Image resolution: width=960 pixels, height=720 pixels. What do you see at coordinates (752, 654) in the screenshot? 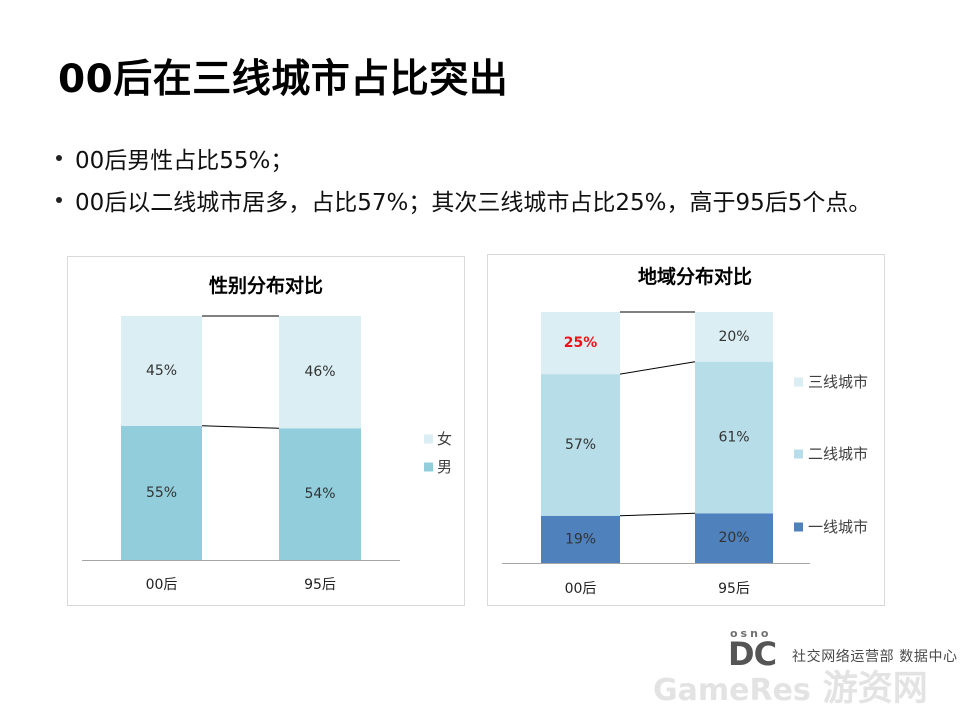
I see `logo-dc-mark: DC` at bounding box center [752, 654].